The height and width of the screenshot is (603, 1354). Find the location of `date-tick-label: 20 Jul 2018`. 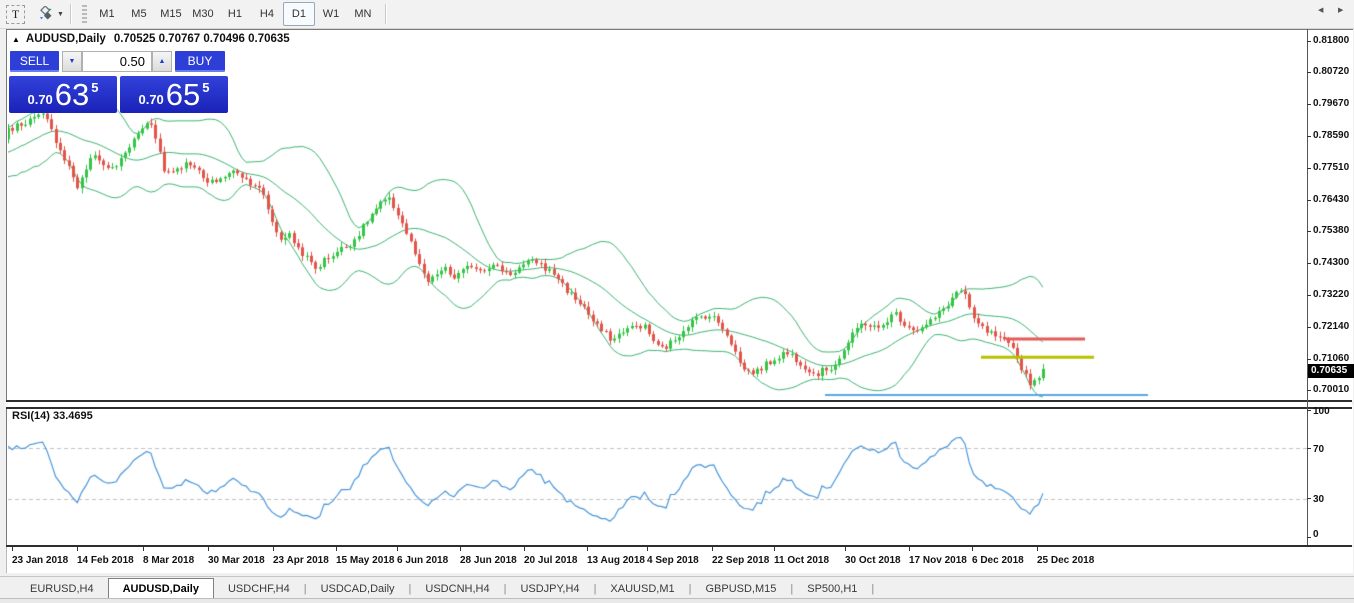

date-tick-label: 20 Jul 2018 is located at coordinates (551, 560).